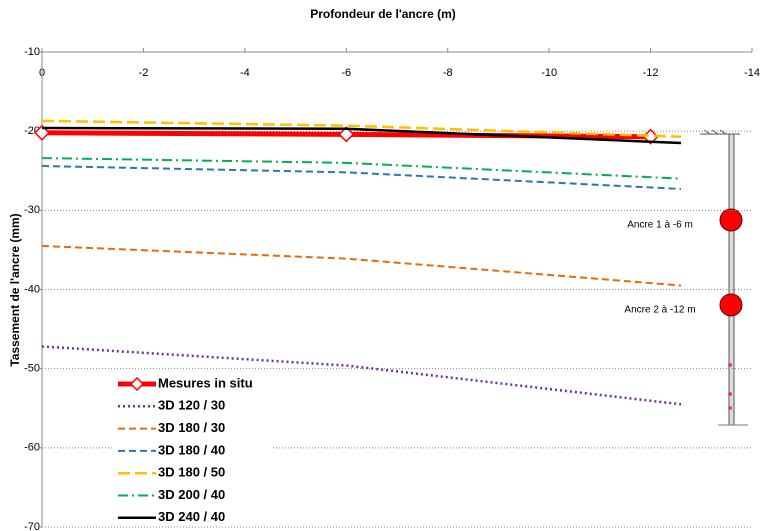  What do you see at coordinates (245, 73) in the screenshot?
I see `x-tick-label: -4` at bounding box center [245, 73].